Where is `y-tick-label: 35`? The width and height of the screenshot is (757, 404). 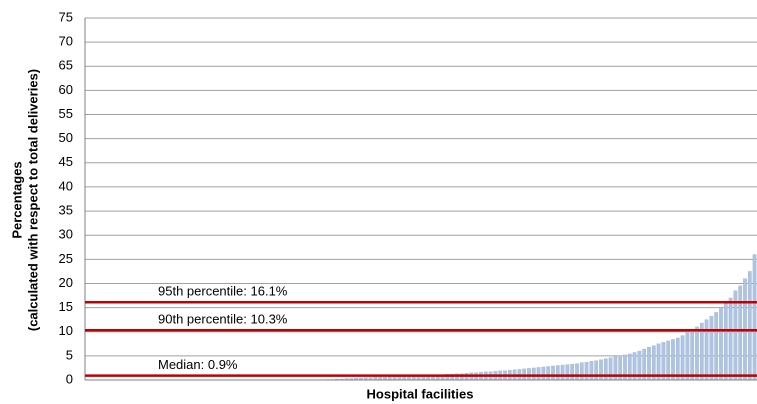 y-tick-label: 35 is located at coordinates (66, 210).